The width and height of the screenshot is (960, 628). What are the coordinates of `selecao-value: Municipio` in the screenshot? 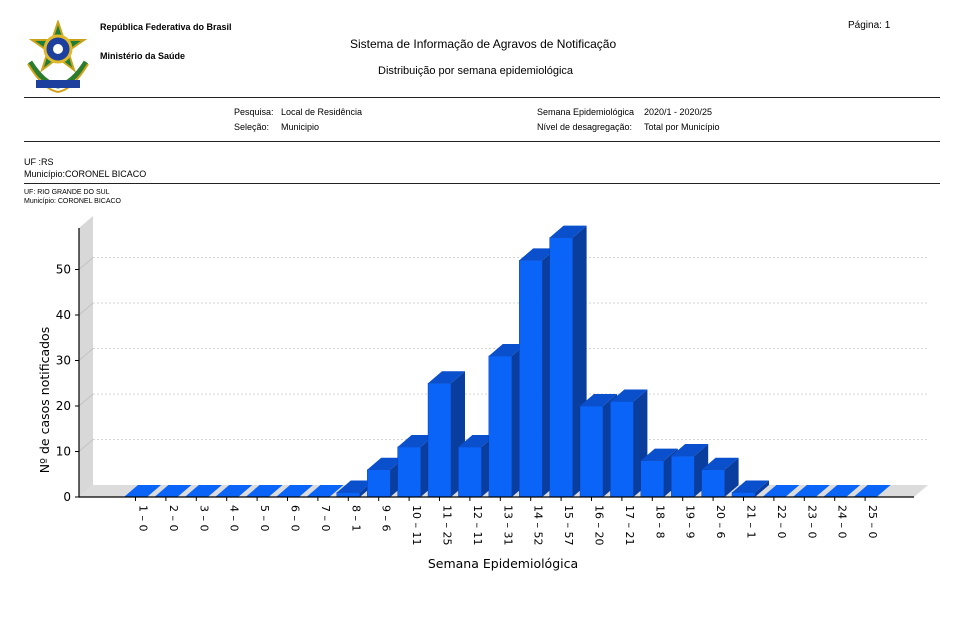 It's located at (300, 127).